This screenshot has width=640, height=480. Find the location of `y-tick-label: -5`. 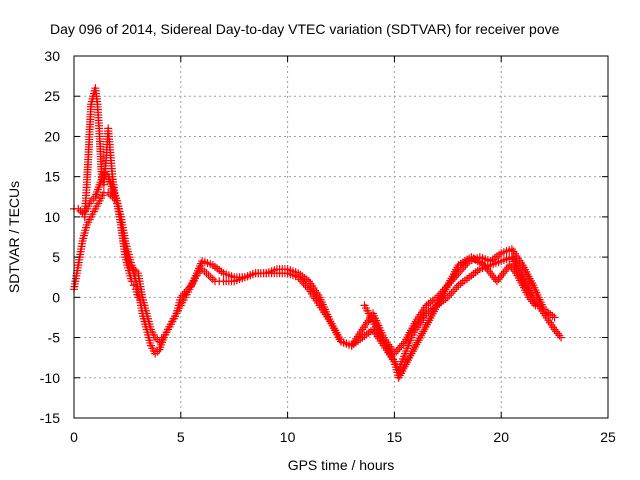

y-tick-label: -5 is located at coordinates (54, 338).